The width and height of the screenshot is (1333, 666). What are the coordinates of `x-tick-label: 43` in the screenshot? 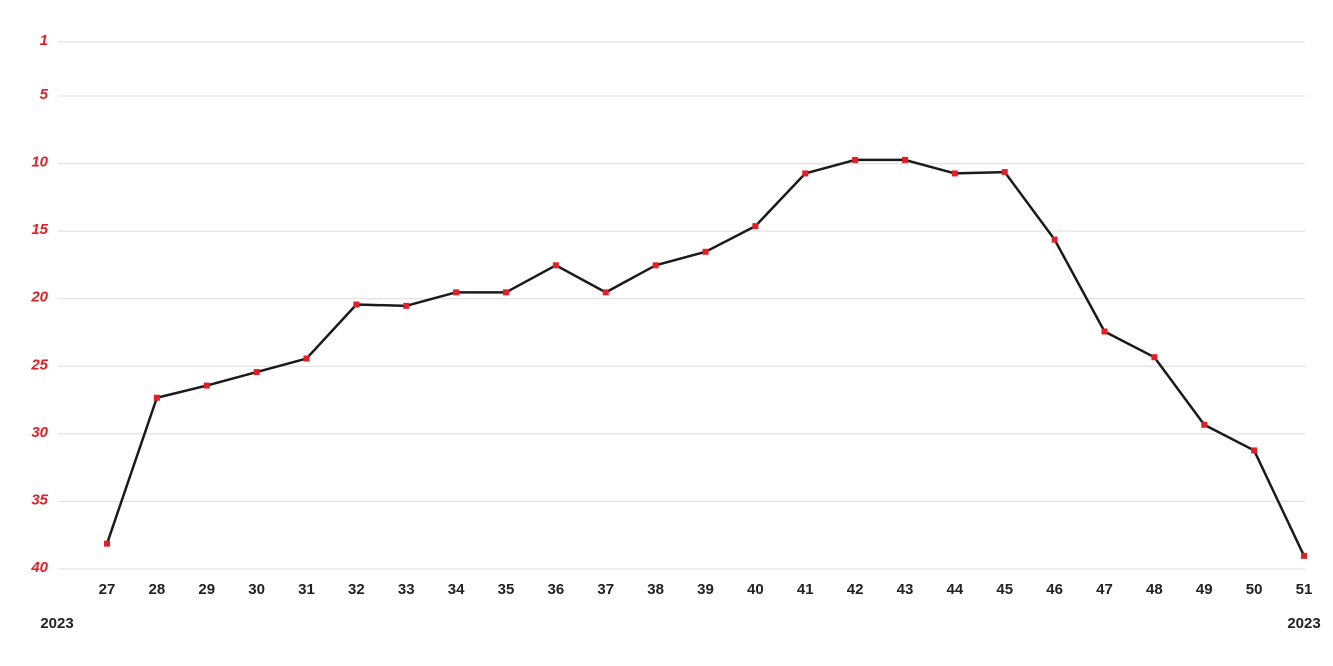 It's located at (905, 589).